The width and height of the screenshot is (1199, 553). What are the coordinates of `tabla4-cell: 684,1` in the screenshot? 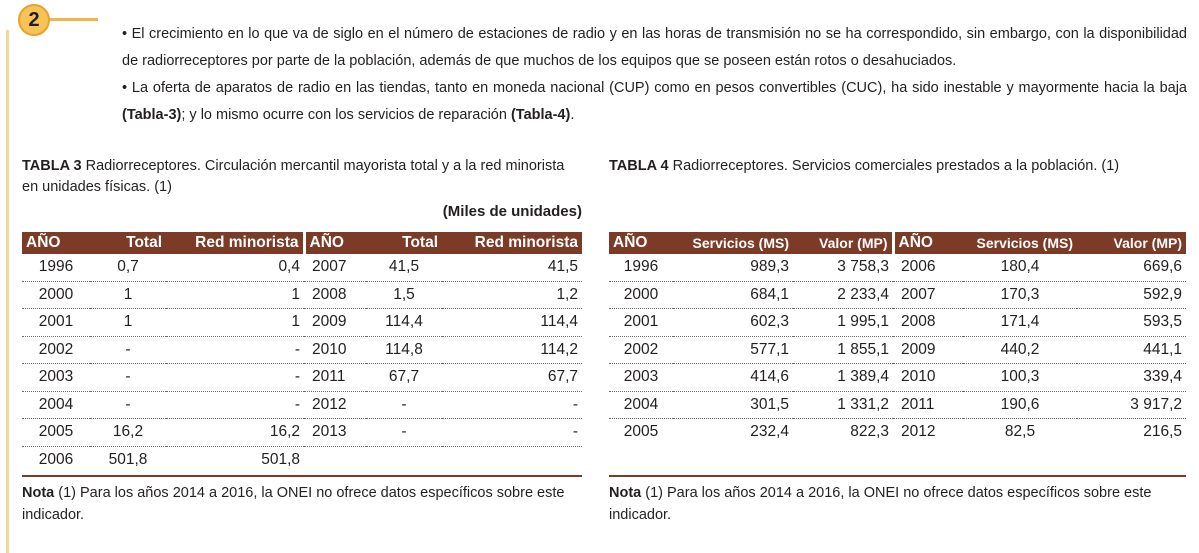 It's located at (733, 295).